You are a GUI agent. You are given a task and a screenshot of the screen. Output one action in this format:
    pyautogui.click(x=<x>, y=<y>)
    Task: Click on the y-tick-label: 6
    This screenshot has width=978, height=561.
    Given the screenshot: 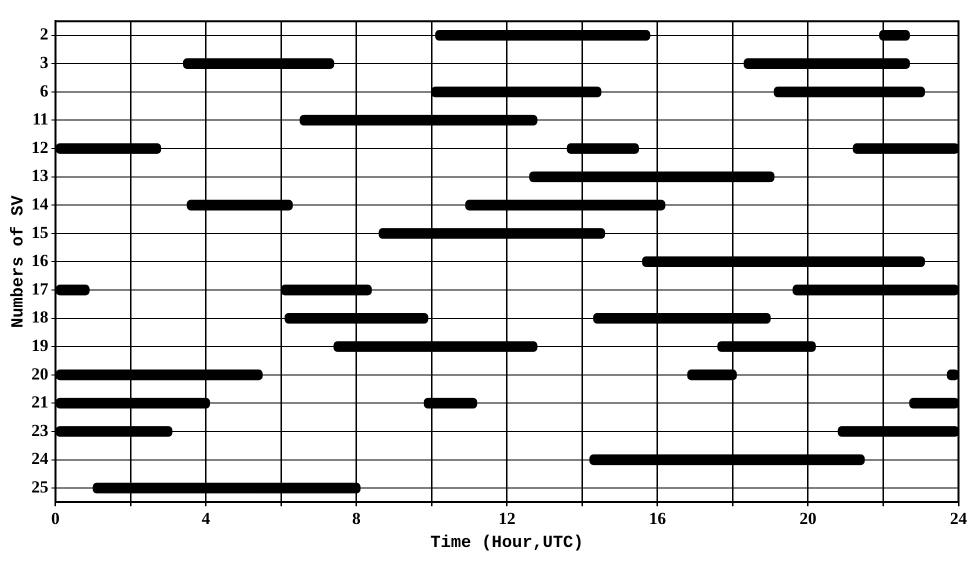 What is the action you would take?
    pyautogui.click(x=44, y=90)
    